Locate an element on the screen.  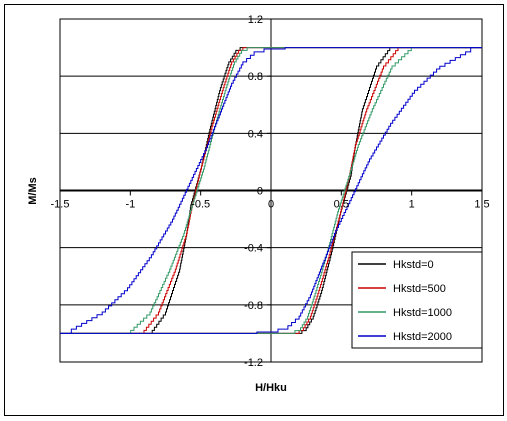
y-tick-label: -1.2 is located at coordinates (253, 363).